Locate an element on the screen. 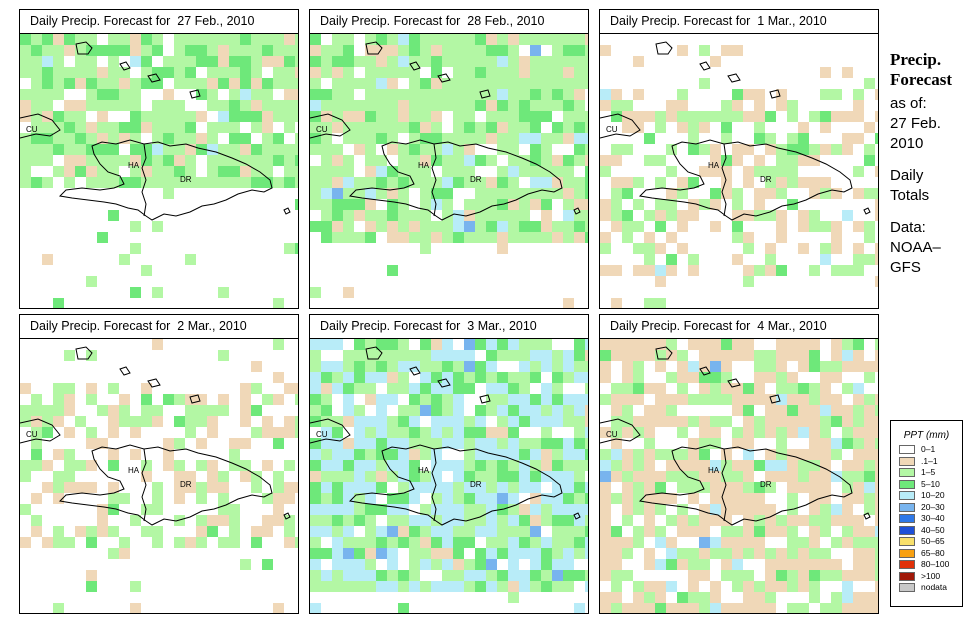 This screenshot has height=635, width=975. data-source-name: NOAA– is located at coordinates (915, 247).